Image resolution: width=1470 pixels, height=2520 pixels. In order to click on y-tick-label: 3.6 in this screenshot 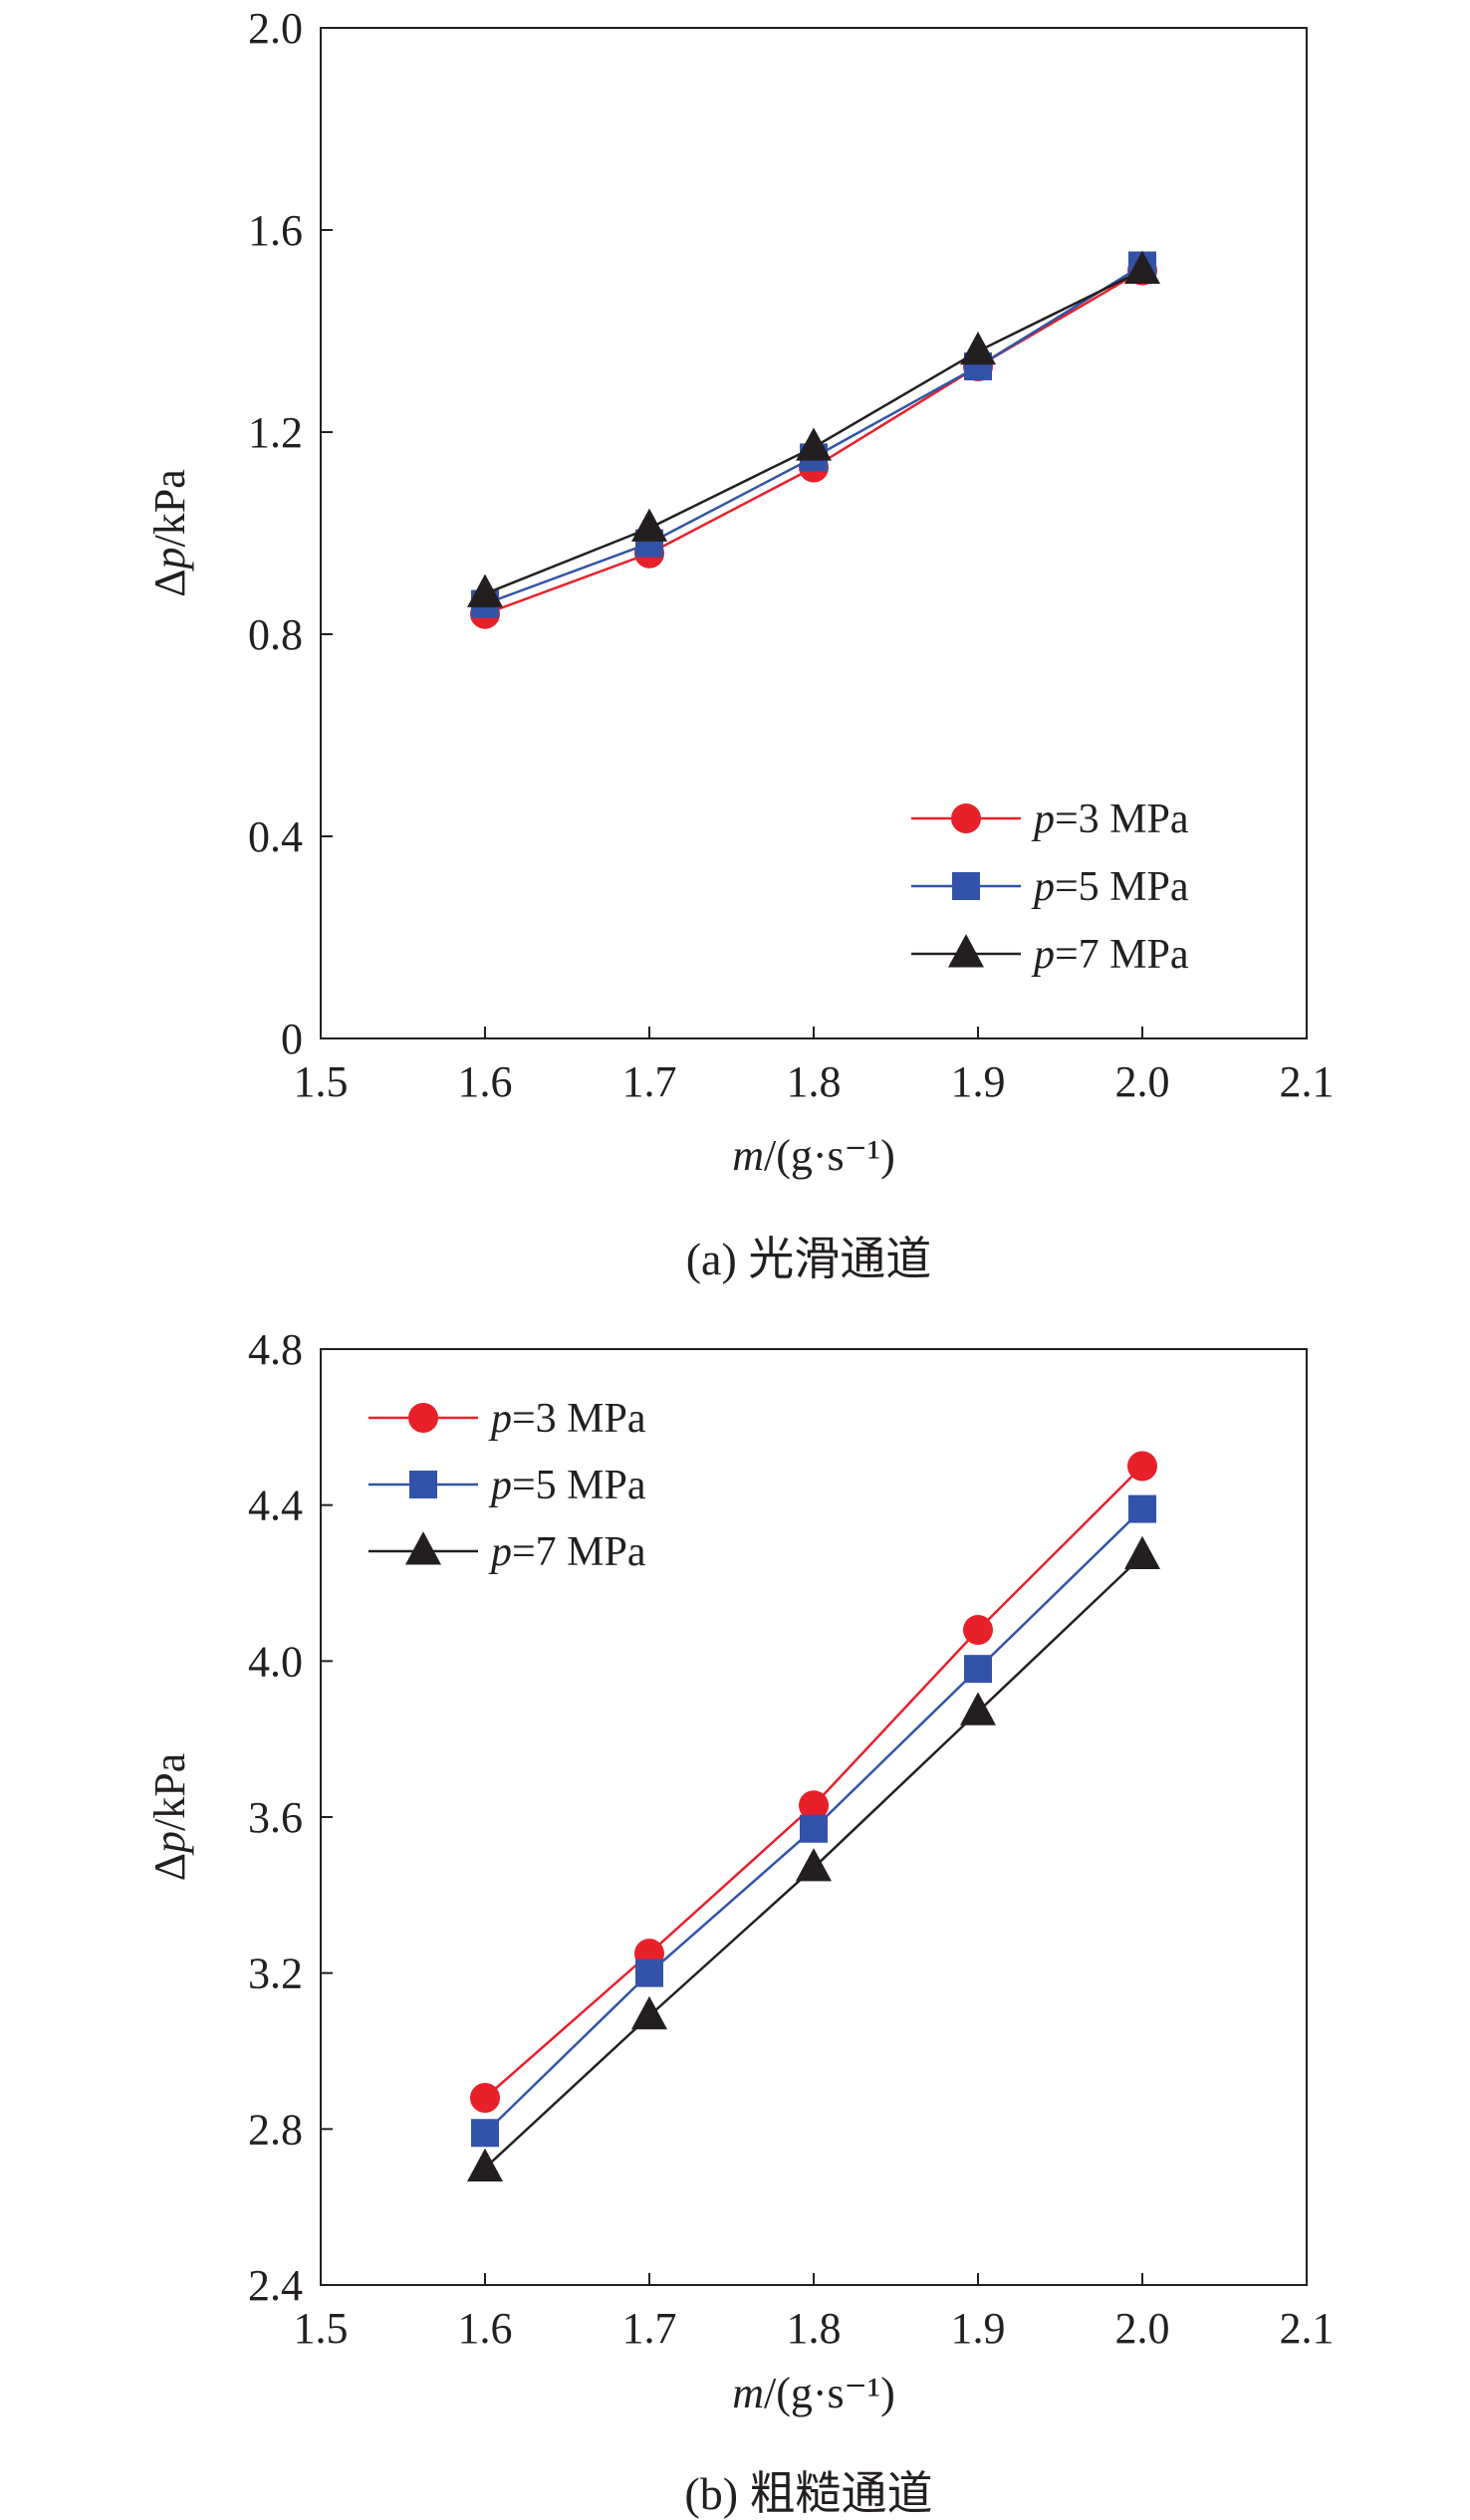, I will do `click(276, 1817)`.